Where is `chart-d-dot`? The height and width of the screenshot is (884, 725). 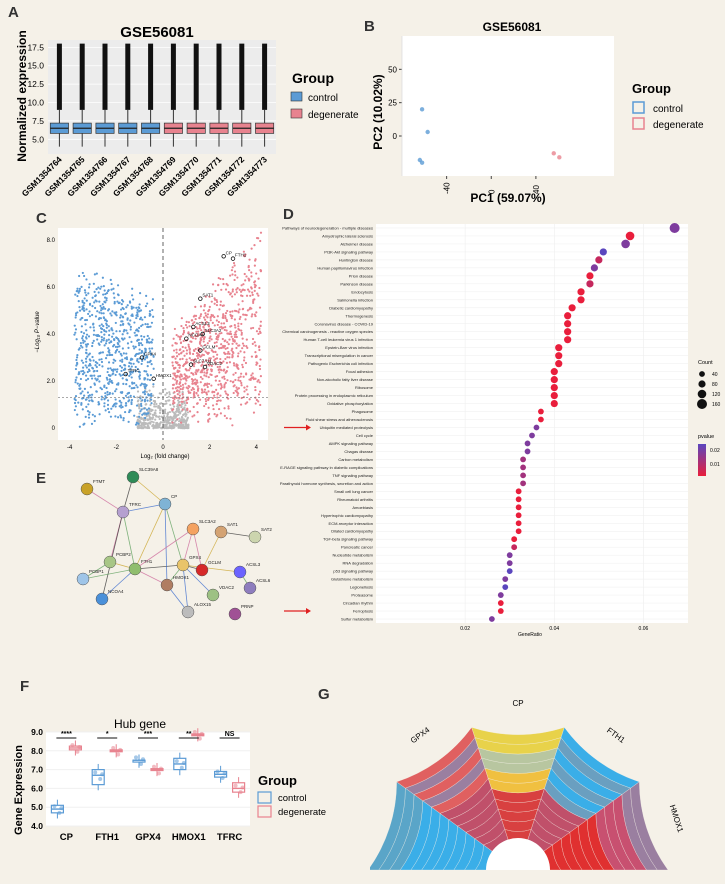
chart-d-dot is located at coordinates (568, 316).